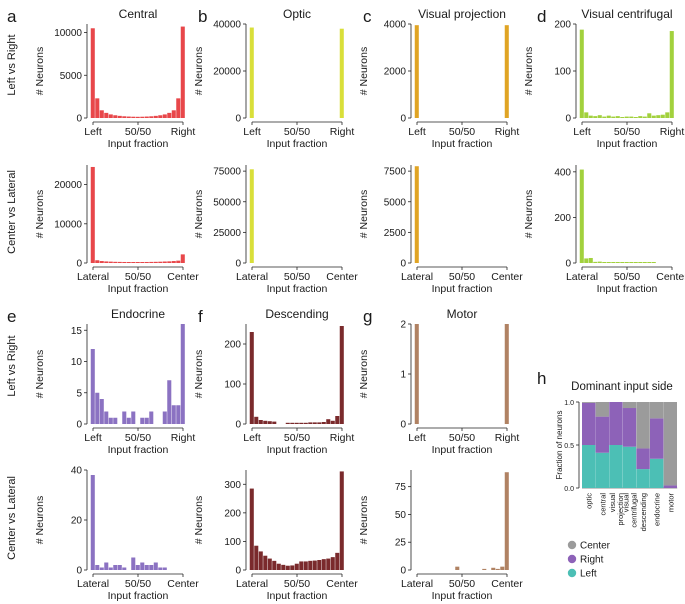 This screenshot has height=604, width=685. I want to click on panel-letter-f: f, so click(200, 316).